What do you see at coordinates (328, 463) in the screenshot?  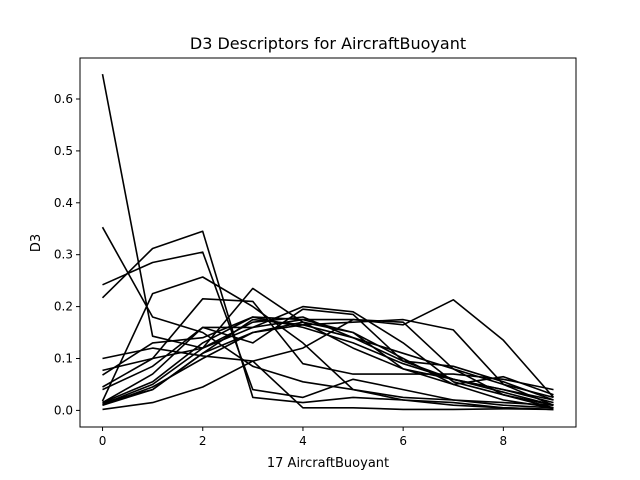 I see `x-axis-label: 17 AircraftBuoyant` at bounding box center [328, 463].